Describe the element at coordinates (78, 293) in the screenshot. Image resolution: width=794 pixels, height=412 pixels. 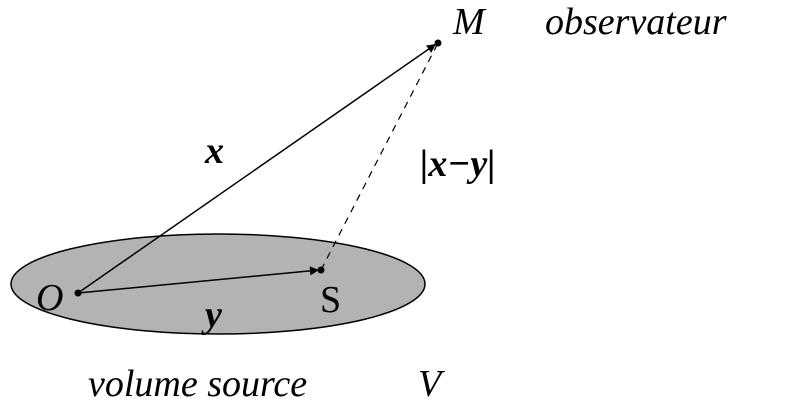
I see `point-o` at that location.